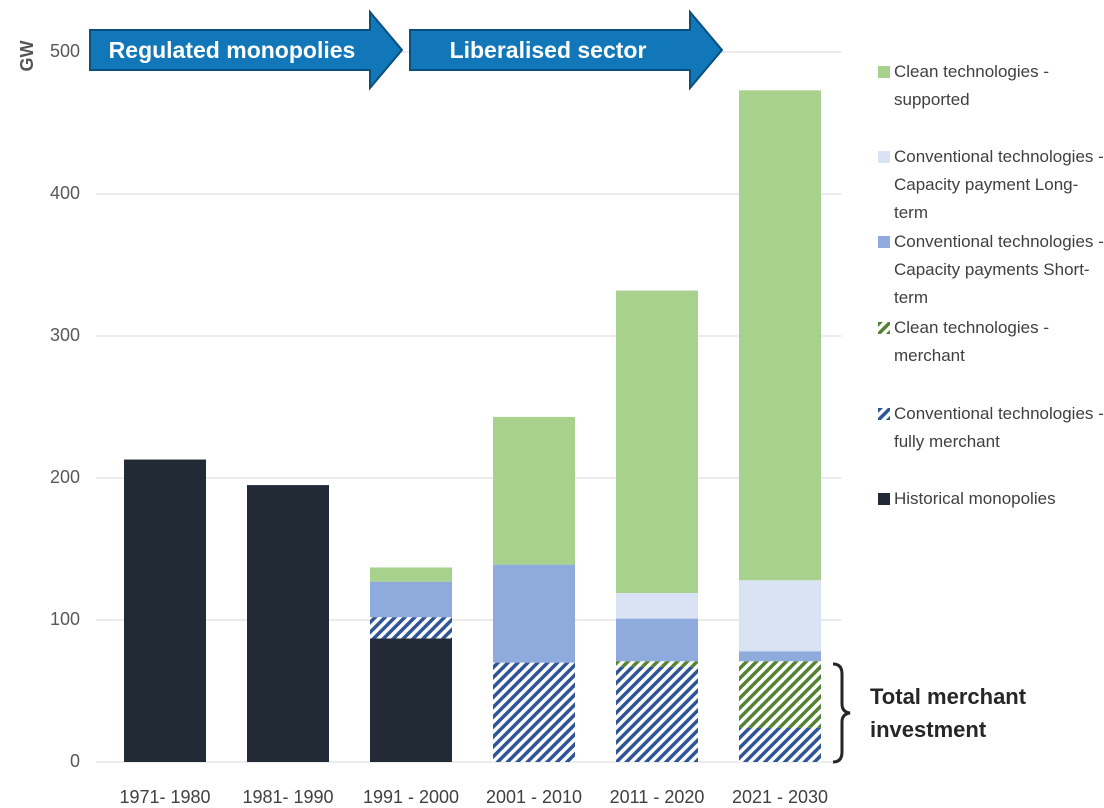 Image resolution: width=1104 pixels, height=808 pixels. I want to click on legend-item: Clean technologies - supported, so click(991, 86).